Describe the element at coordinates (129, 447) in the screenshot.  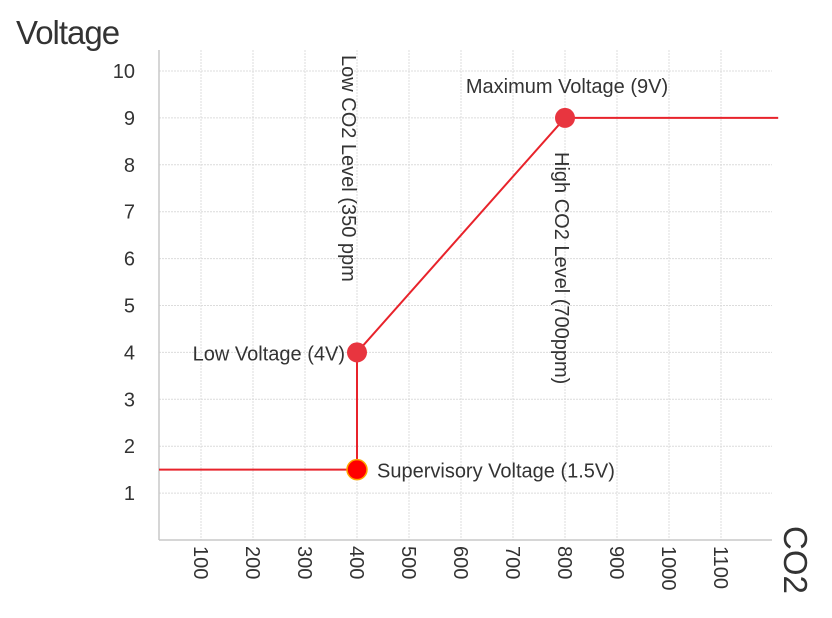
I see `y-tick-label: 2` at that location.